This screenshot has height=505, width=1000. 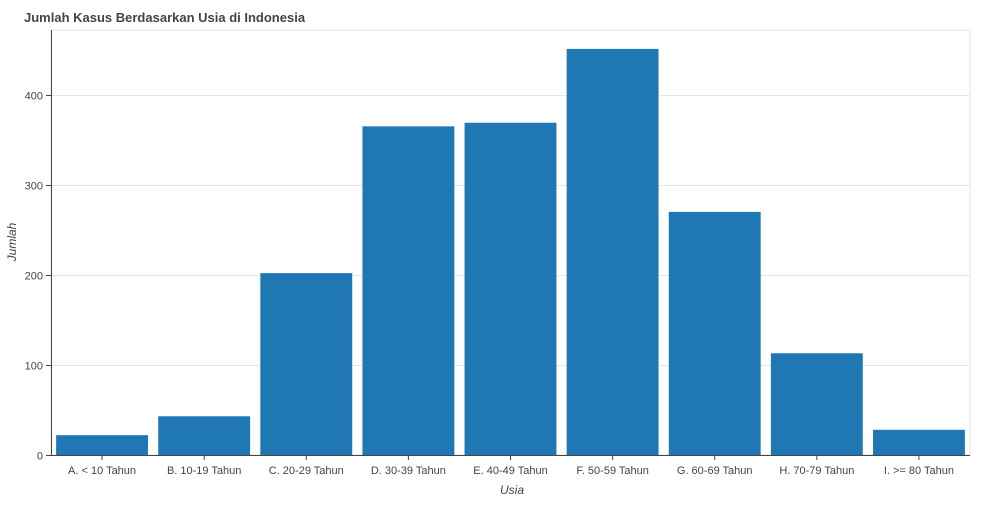 What do you see at coordinates (40, 457) in the screenshot?
I see `y-tick-label: 0` at bounding box center [40, 457].